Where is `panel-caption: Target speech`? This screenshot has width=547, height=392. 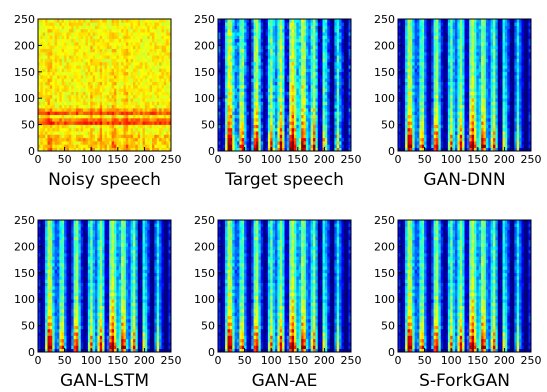
panel-caption: Target speech is located at coordinates (284, 180).